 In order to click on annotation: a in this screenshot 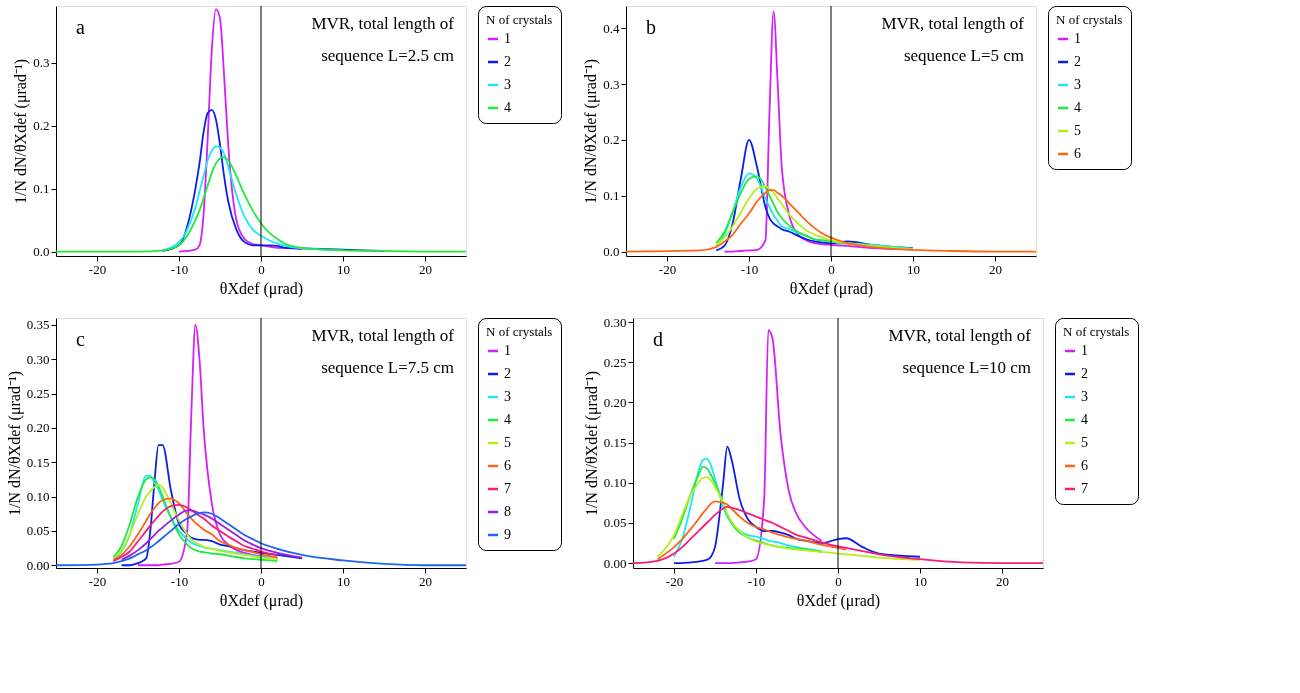, I will do `click(80, 27)`.